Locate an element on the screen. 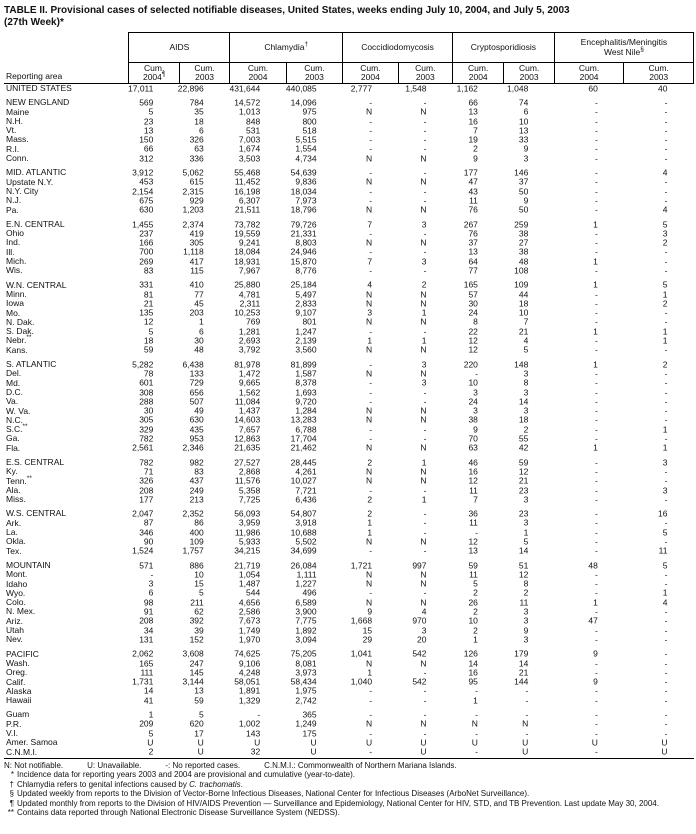 This screenshot has height=834, width=696. table-row: Ill. 700 1,118 18,084 24,946 - - 13 38 - - is located at coordinates (349, 251).